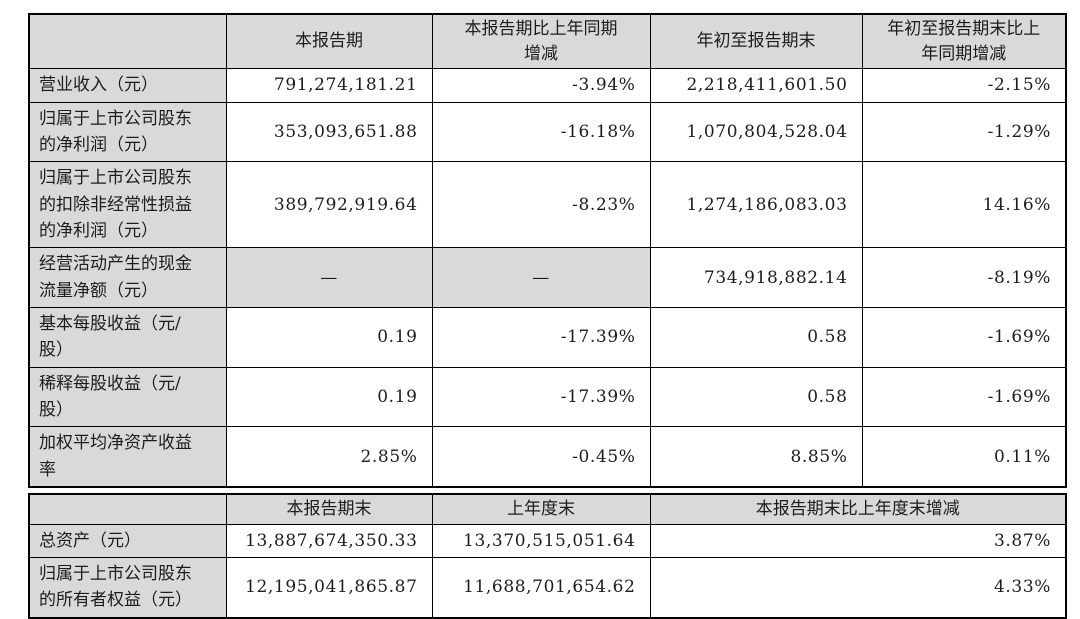 The width and height of the screenshot is (1080, 619). I want to click on cell-value: -0.45%, so click(541, 457).